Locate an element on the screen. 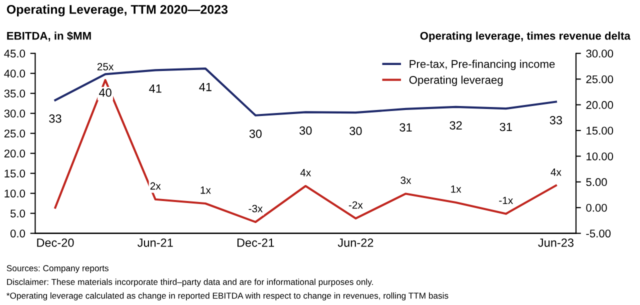 Image resolution: width=640 pixels, height=305 pixels. y-tick-label: 45.0 is located at coordinates (15, 54).